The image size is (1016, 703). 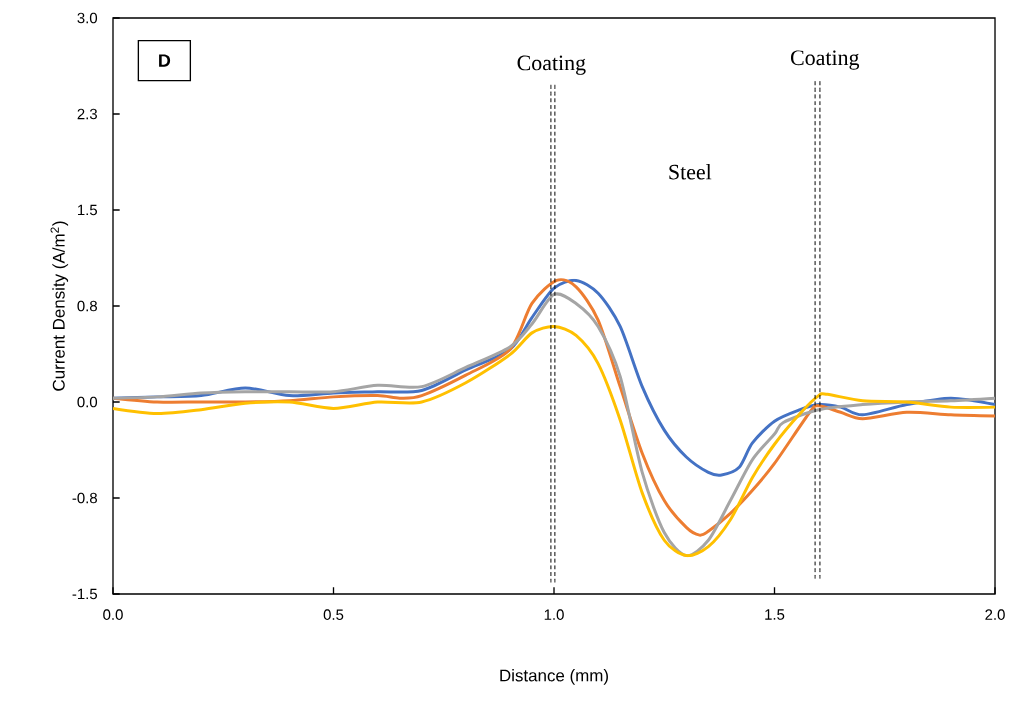 What do you see at coordinates (87, 18) in the screenshot?
I see `y-tick-label: 3.0` at bounding box center [87, 18].